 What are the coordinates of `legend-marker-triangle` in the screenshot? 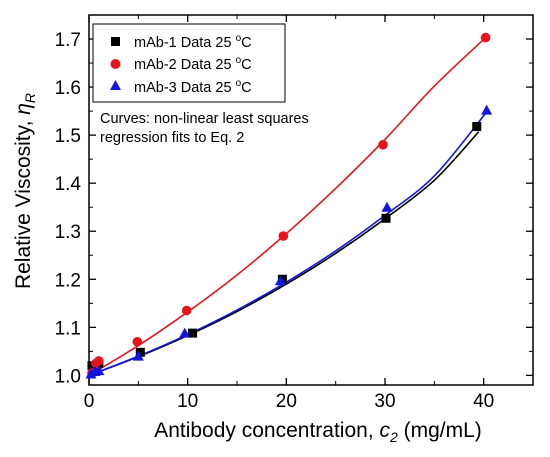 It's located at (115, 85).